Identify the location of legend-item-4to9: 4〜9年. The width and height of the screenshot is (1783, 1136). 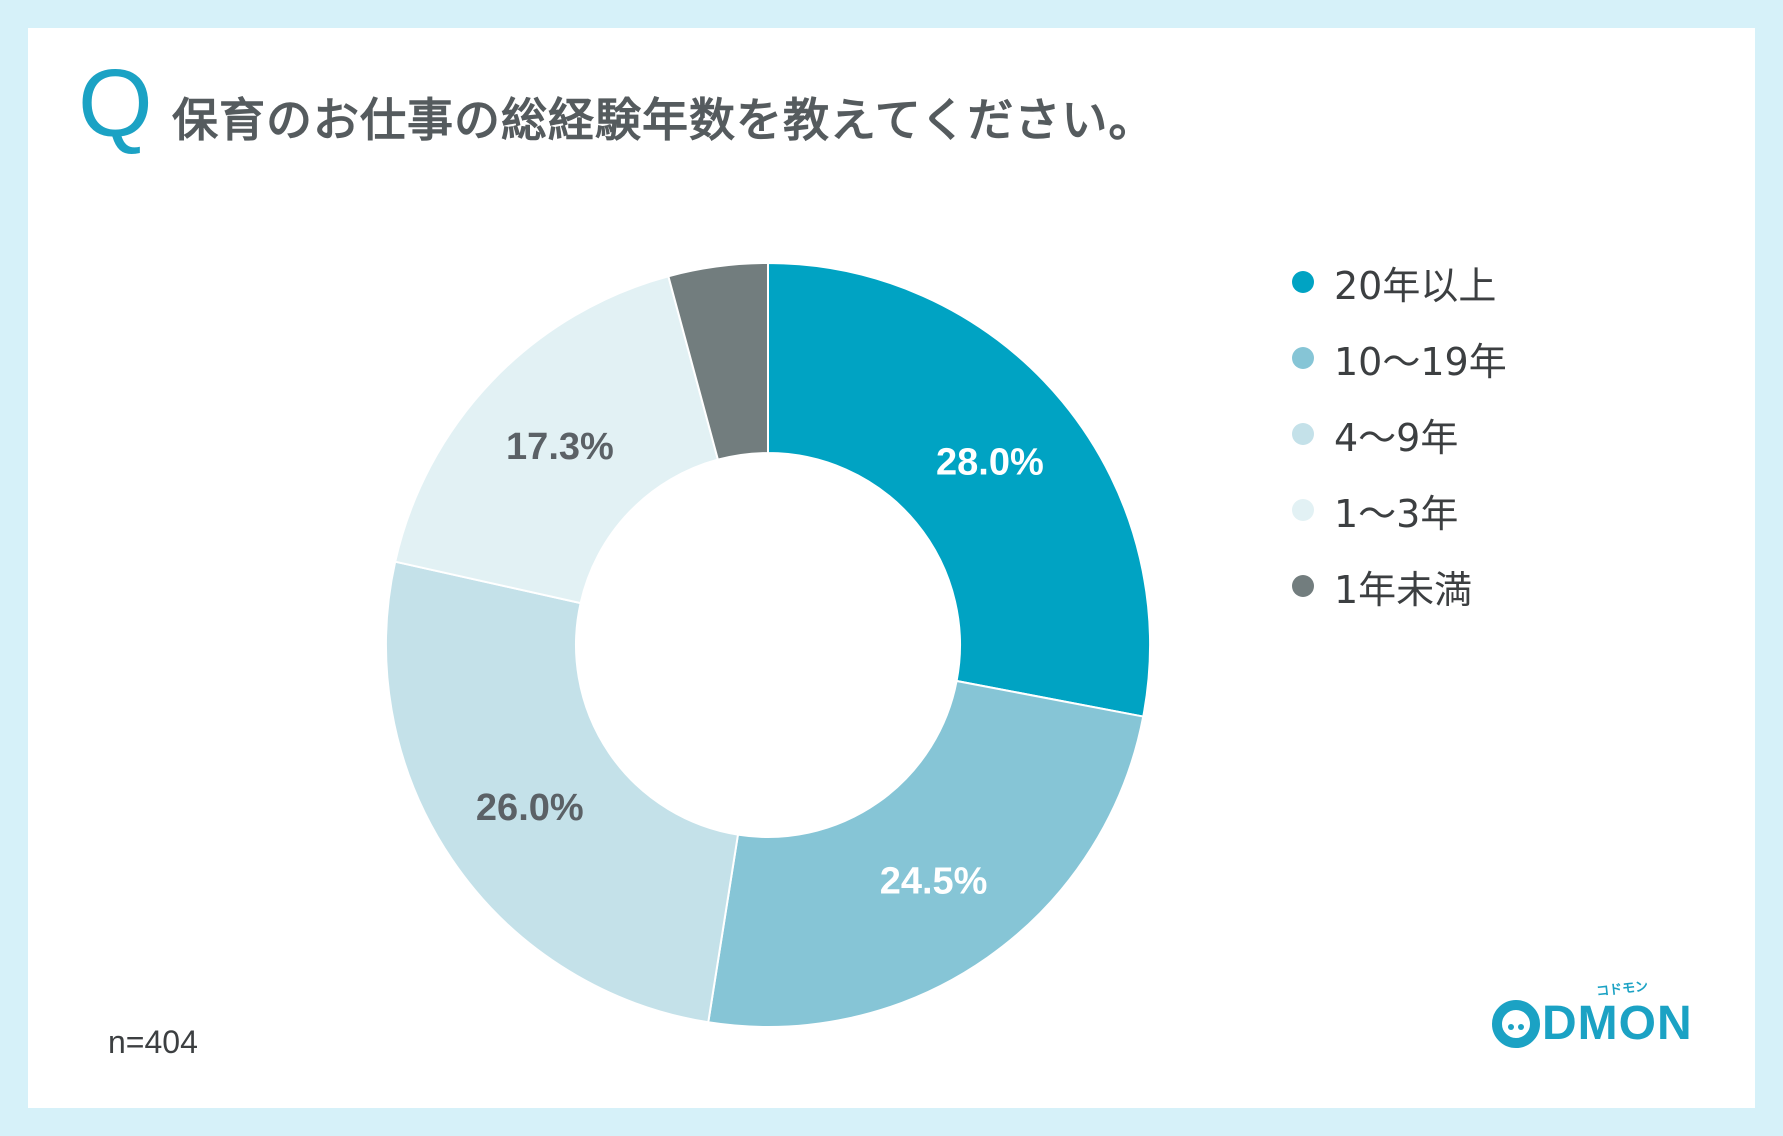
(1399, 437).